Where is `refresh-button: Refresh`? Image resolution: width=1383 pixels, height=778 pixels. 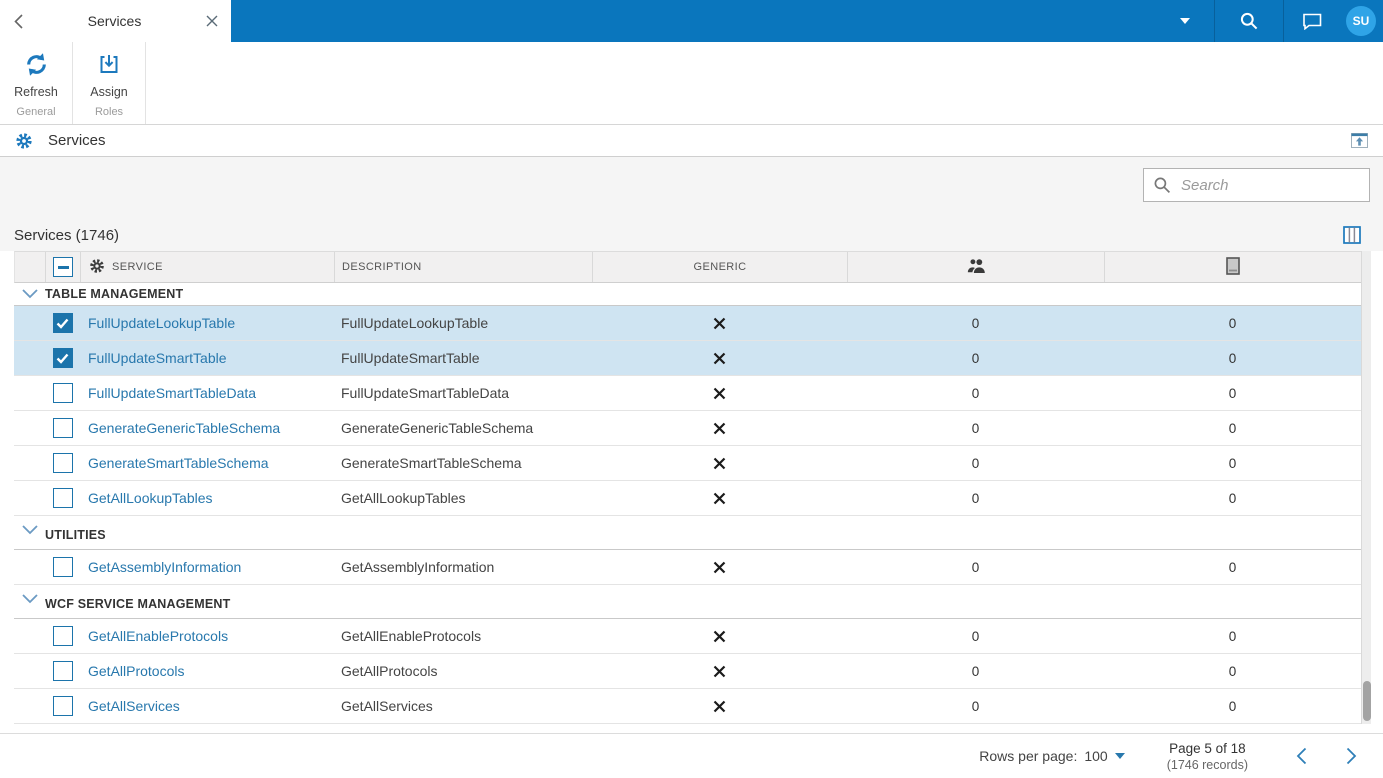
refresh-button: Refresh is located at coordinates (36, 73).